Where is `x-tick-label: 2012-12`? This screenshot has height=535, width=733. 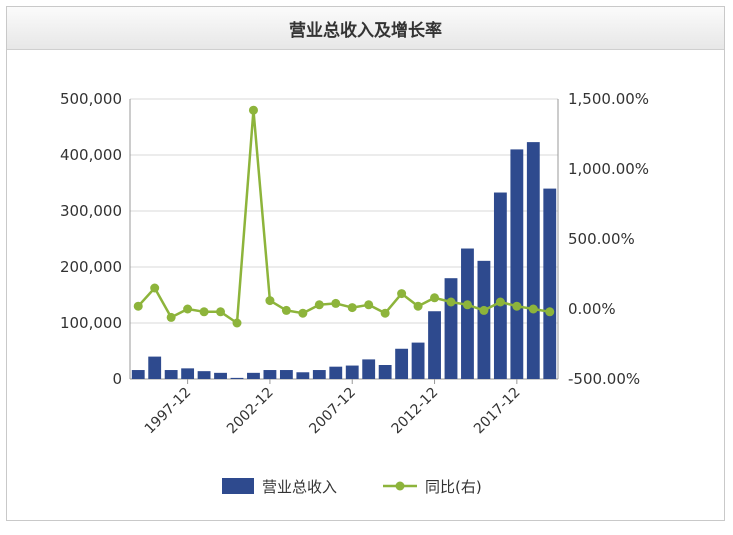 x-tick-label: 2012-12 is located at coordinates (415, 411).